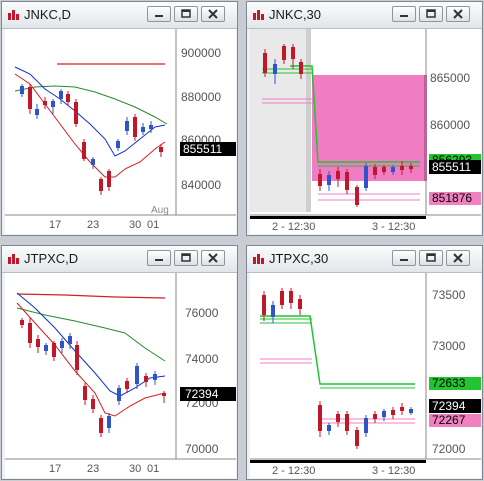 Image resolution: width=484 pixels, height=481 pixels. I want to click on window-titlebar: JTPXC,30, so click(364, 259).